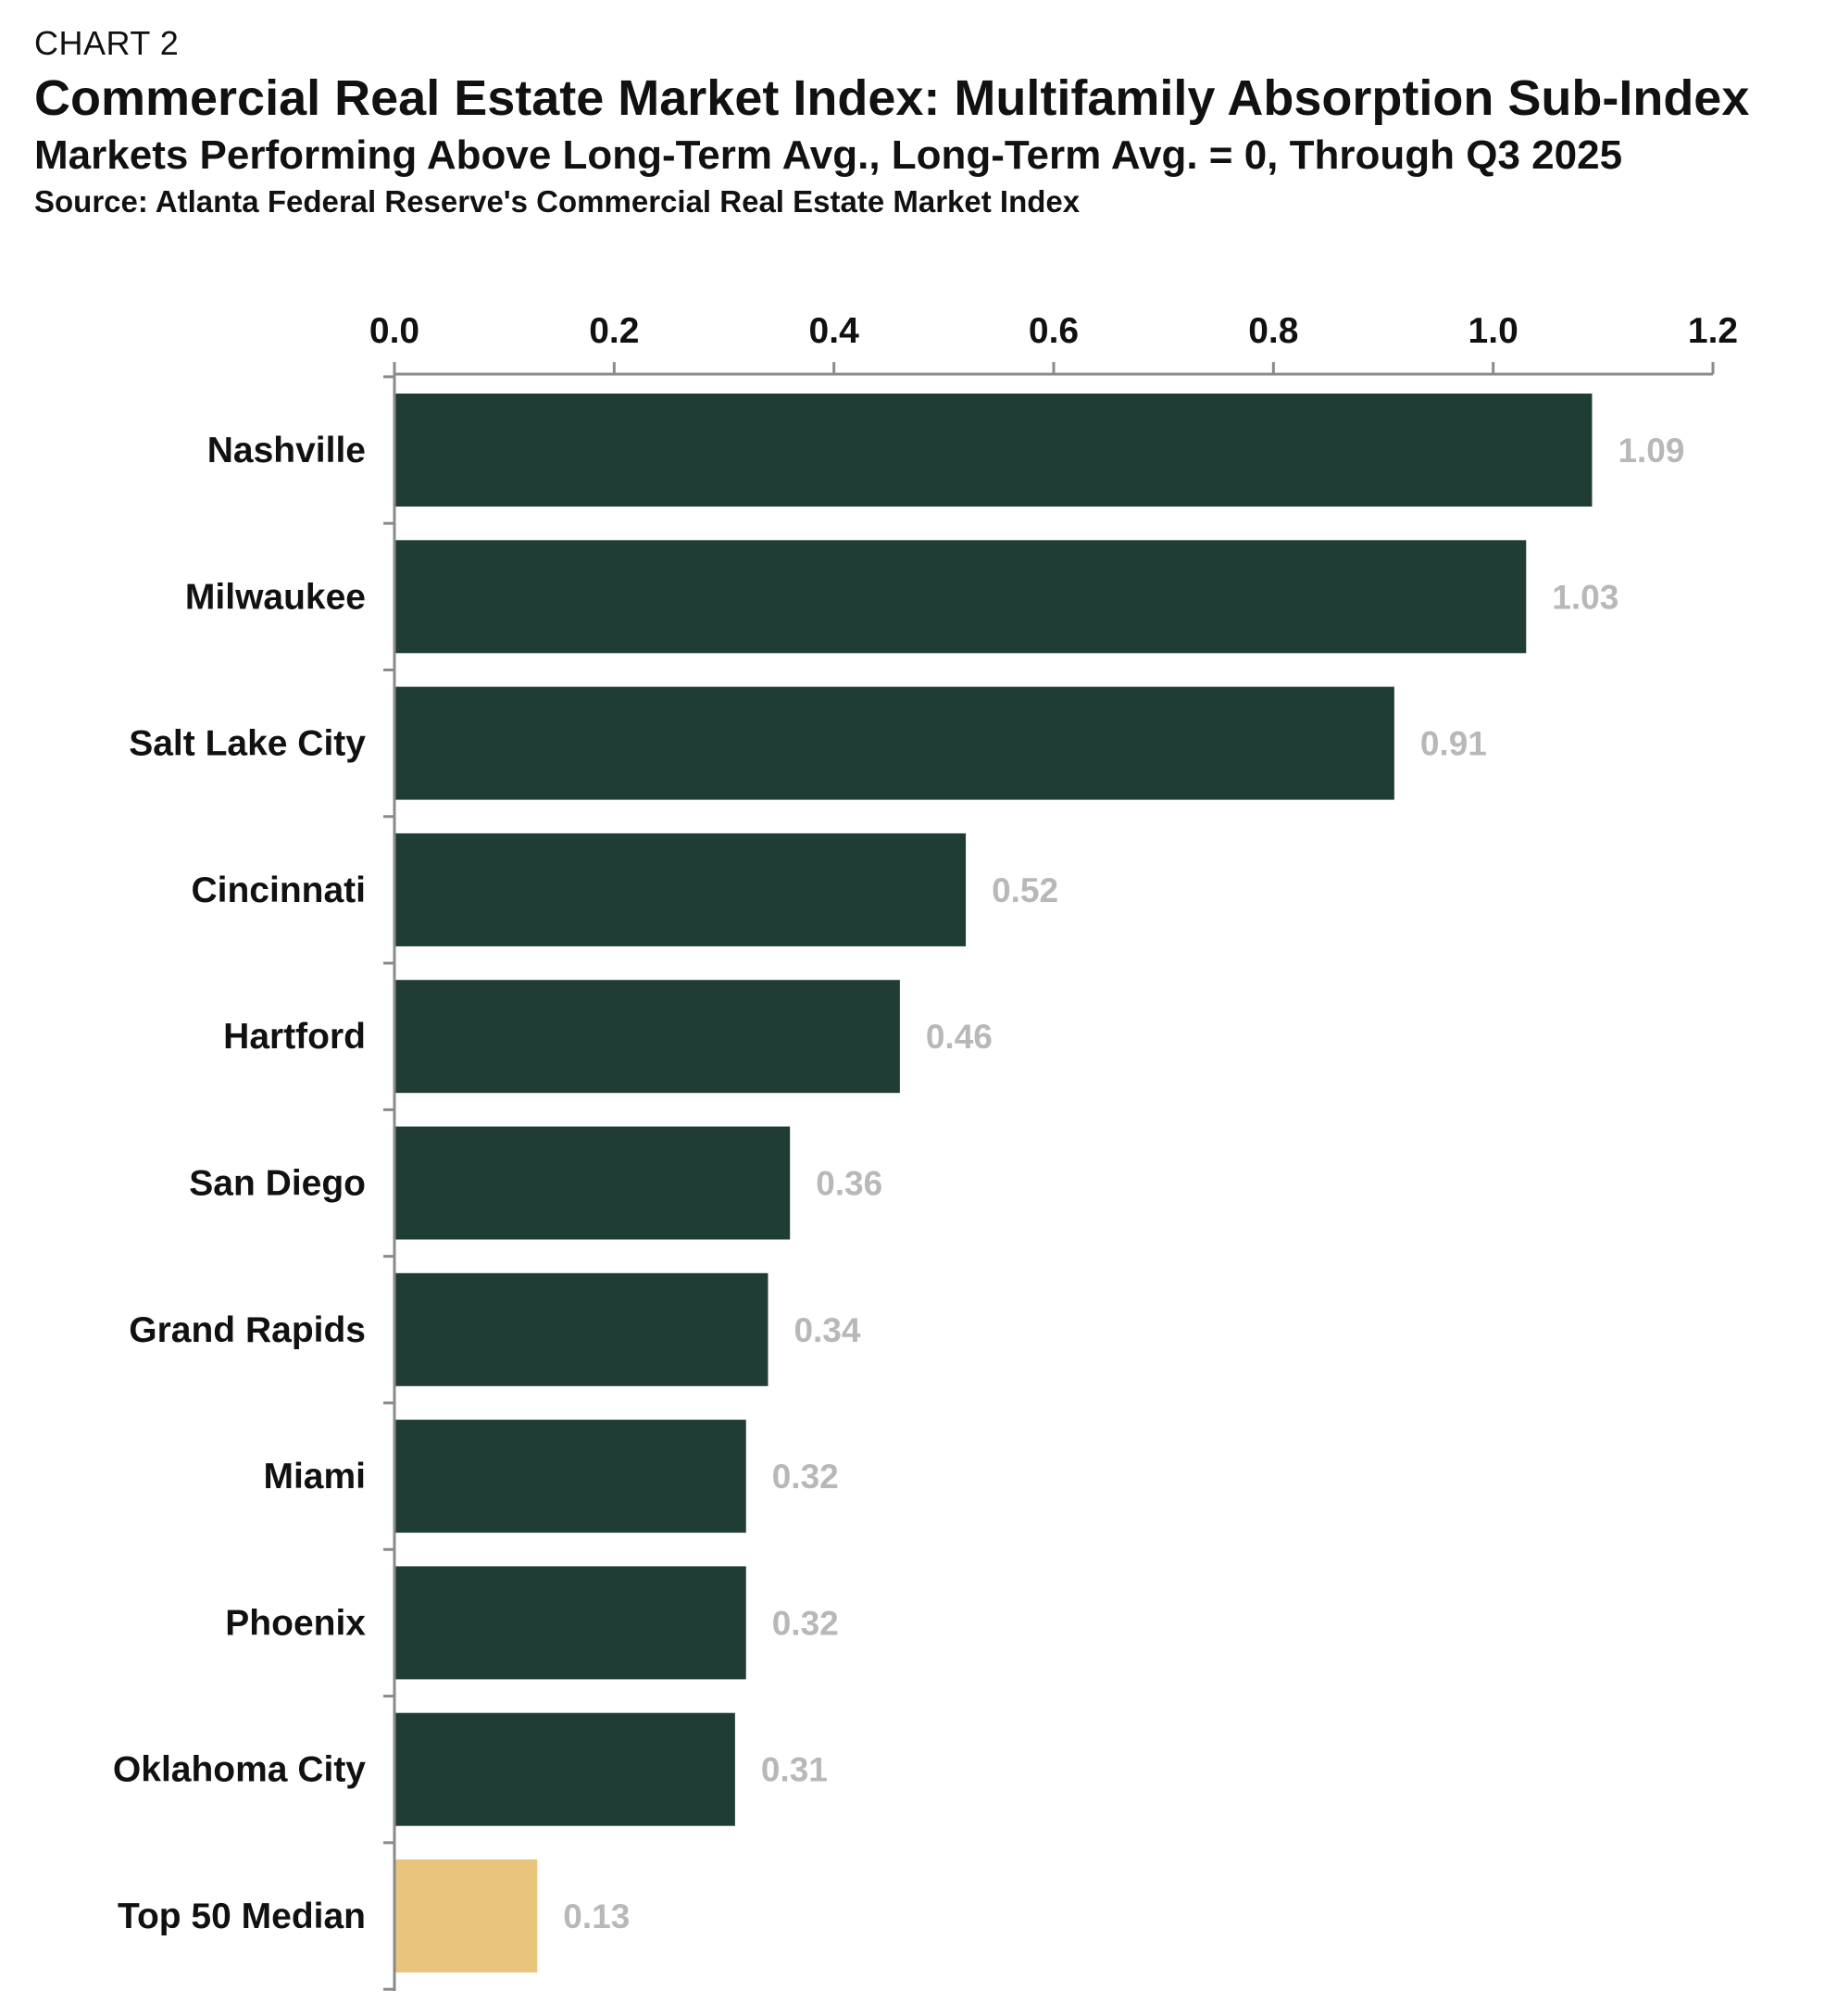 This screenshot has height=2016, width=1837. Describe the element at coordinates (1713, 331) in the screenshot. I see `x-tick-label: 1.2` at that location.